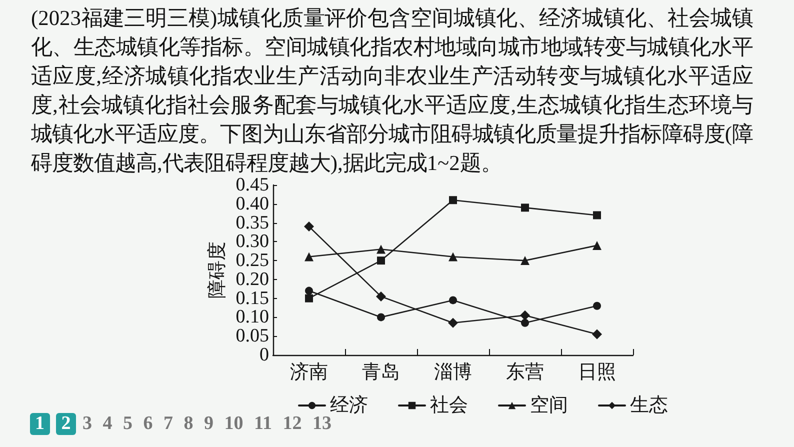  What do you see at coordinates (252, 203) in the screenshot?
I see `y-tick-label: 0.40` at bounding box center [252, 203].